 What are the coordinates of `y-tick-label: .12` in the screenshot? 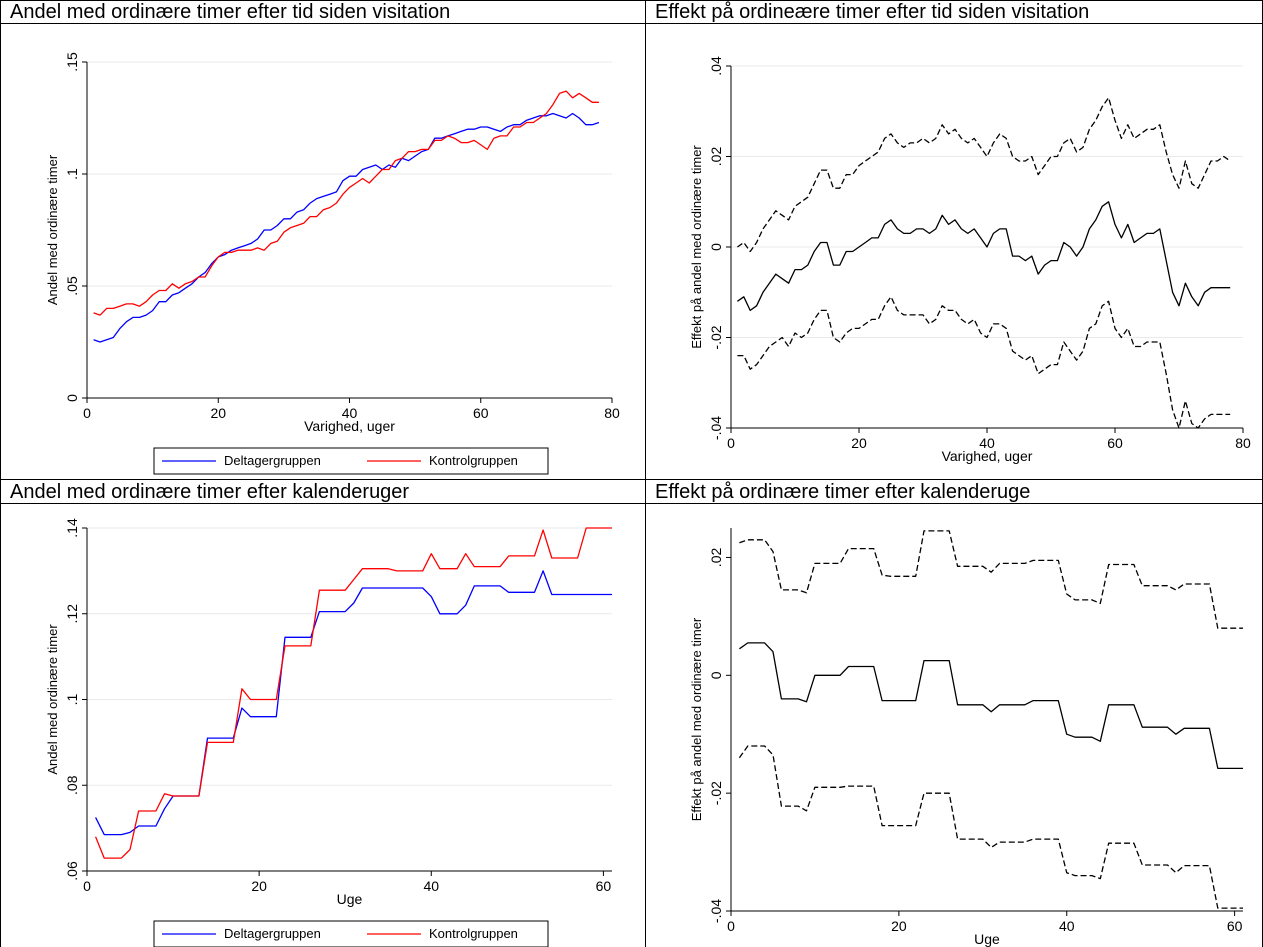 It's located at (72, 614).